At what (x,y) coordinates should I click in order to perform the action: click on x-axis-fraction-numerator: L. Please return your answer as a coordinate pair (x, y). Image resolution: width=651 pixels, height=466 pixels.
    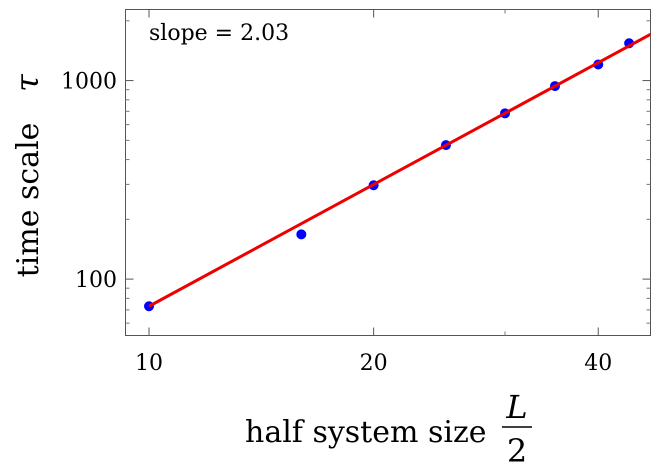
    Looking at the image, I should click on (516, 407).